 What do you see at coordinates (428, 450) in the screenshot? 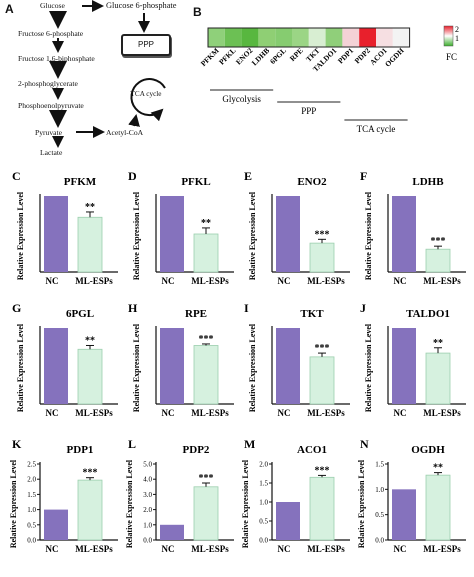
I see `chart-title-ogdh: OGDH` at bounding box center [428, 450].